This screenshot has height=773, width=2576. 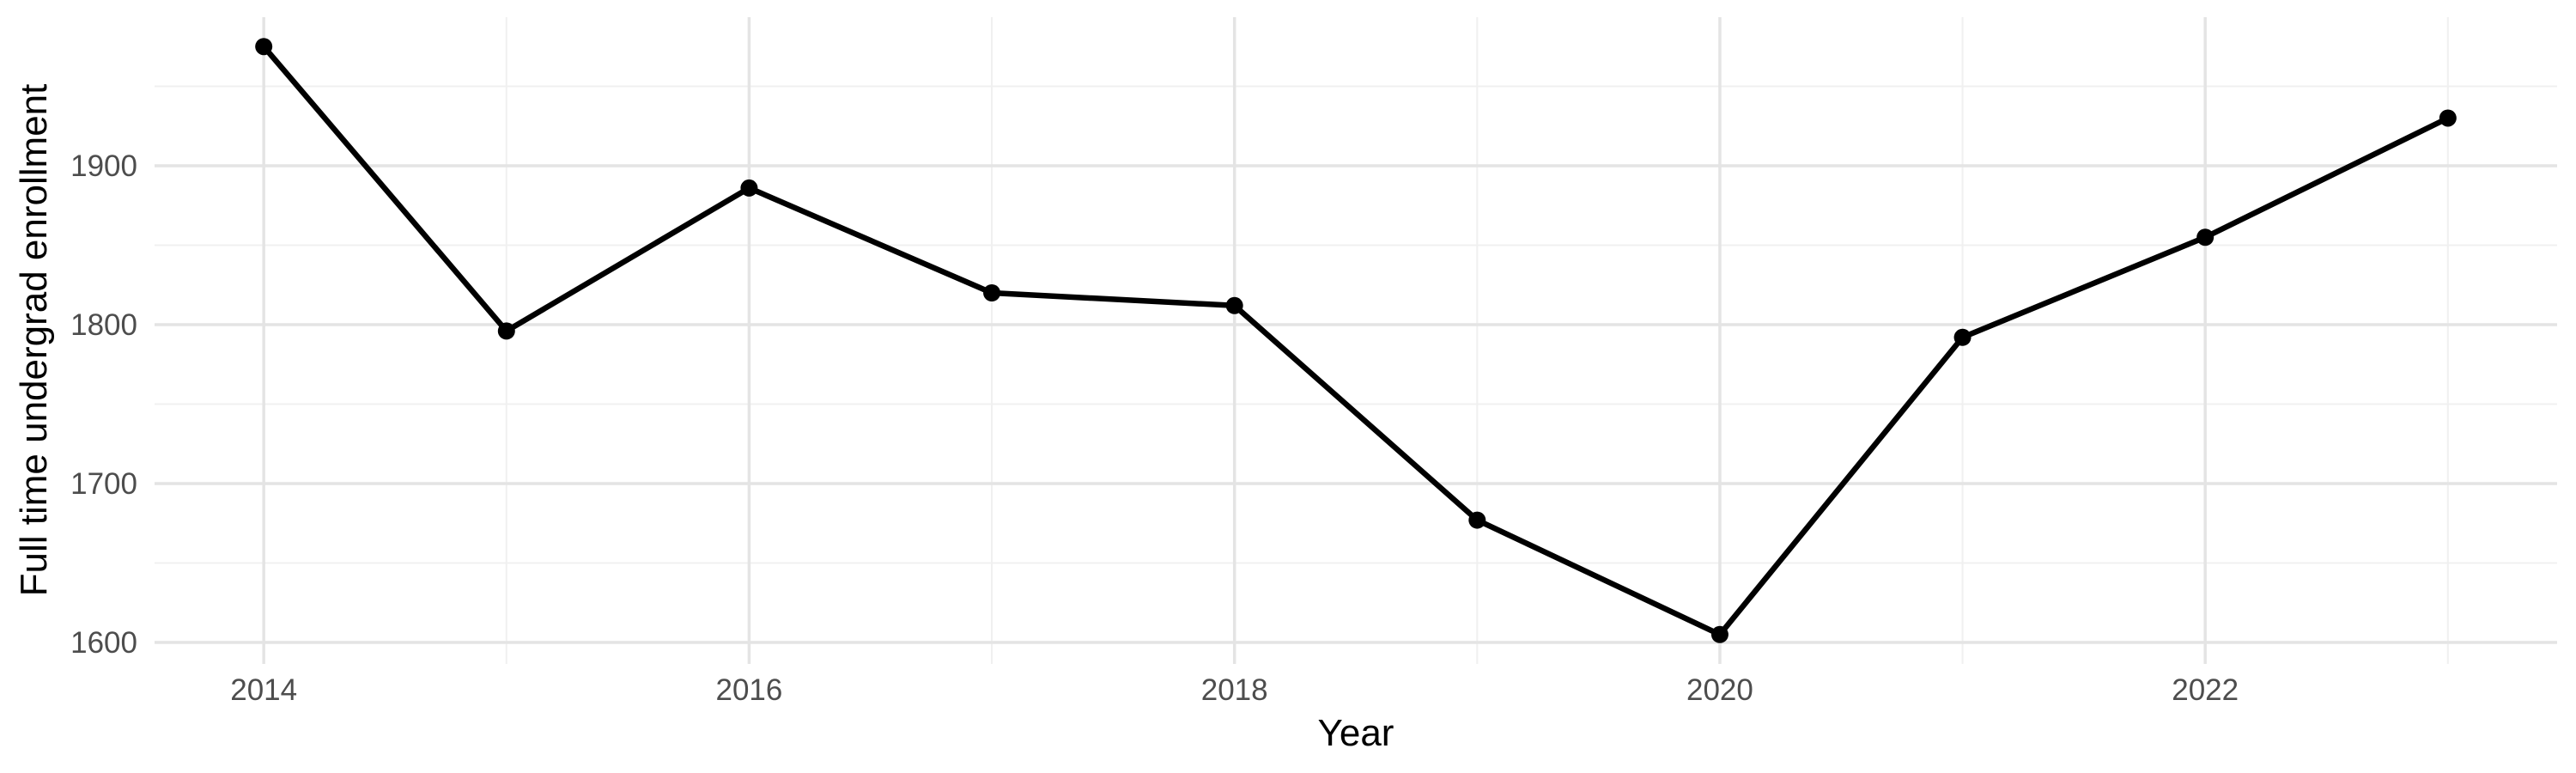 I want to click on data-point-2023, so click(x=2448, y=118).